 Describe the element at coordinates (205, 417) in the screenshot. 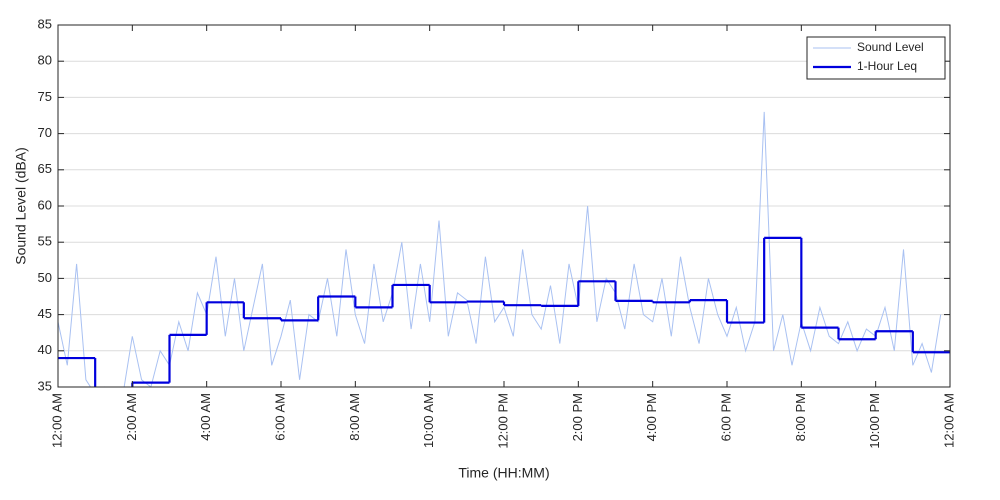

I see `x-tick-label: 4:00 AM` at that location.